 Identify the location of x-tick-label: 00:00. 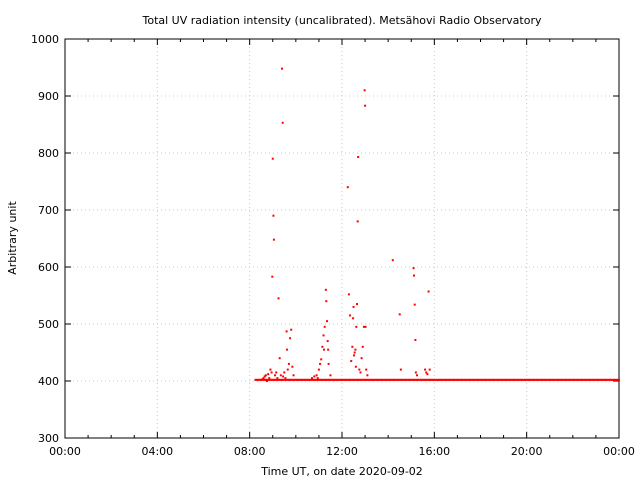
(619, 451).